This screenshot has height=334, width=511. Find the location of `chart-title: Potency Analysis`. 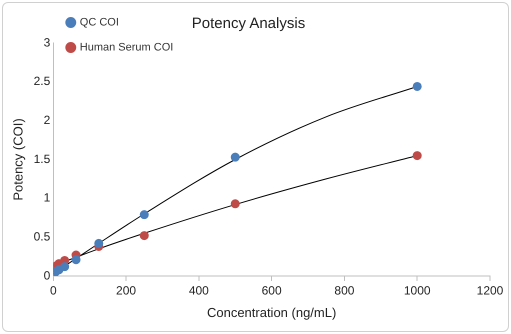

chart-title: Potency Analysis is located at coordinates (249, 23).